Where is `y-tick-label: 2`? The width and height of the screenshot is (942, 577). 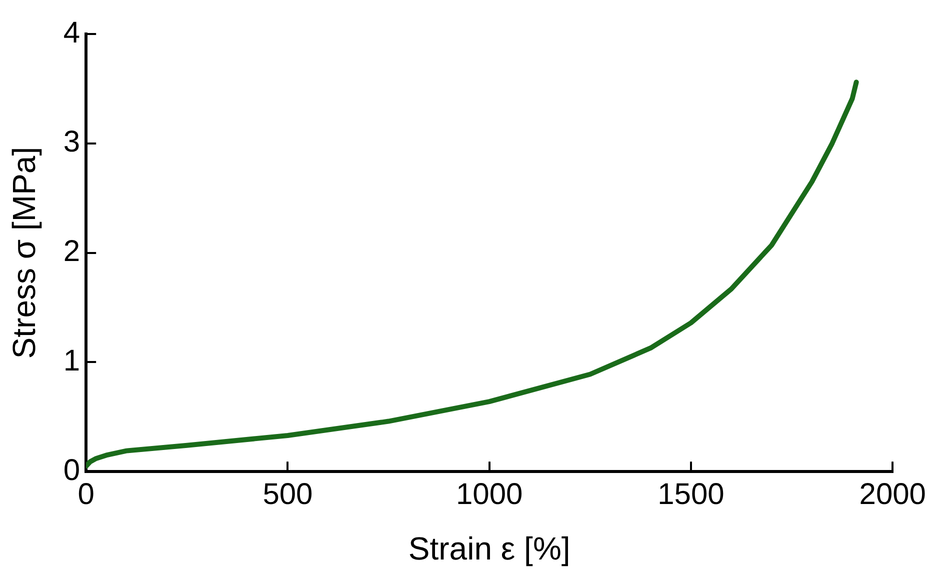 y-tick-label: 2 is located at coordinates (71, 251).